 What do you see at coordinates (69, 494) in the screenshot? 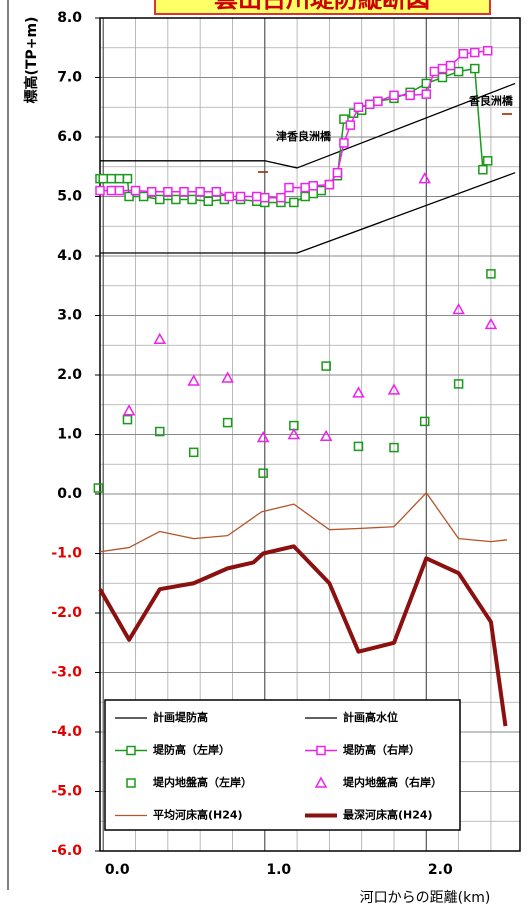
I see `y-tick-label: 0.0` at bounding box center [69, 494].